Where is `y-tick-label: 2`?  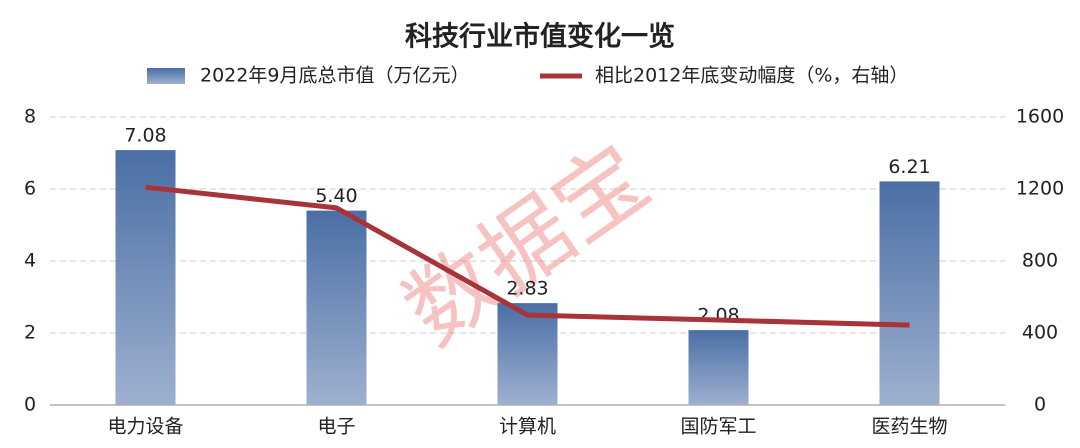
y-tick-label: 2 is located at coordinates (30, 333).